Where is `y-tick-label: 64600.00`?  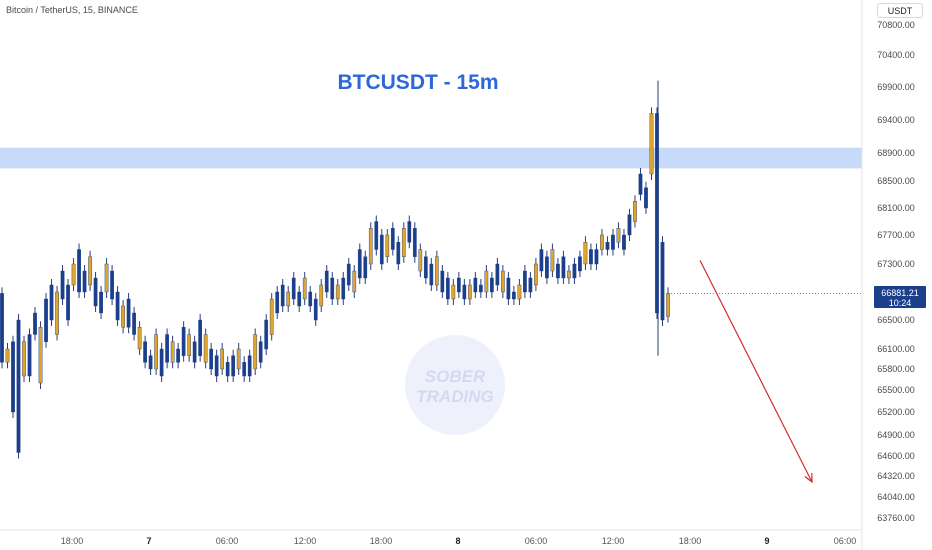
y-tick-label: 64600.00 is located at coordinates (896, 456).